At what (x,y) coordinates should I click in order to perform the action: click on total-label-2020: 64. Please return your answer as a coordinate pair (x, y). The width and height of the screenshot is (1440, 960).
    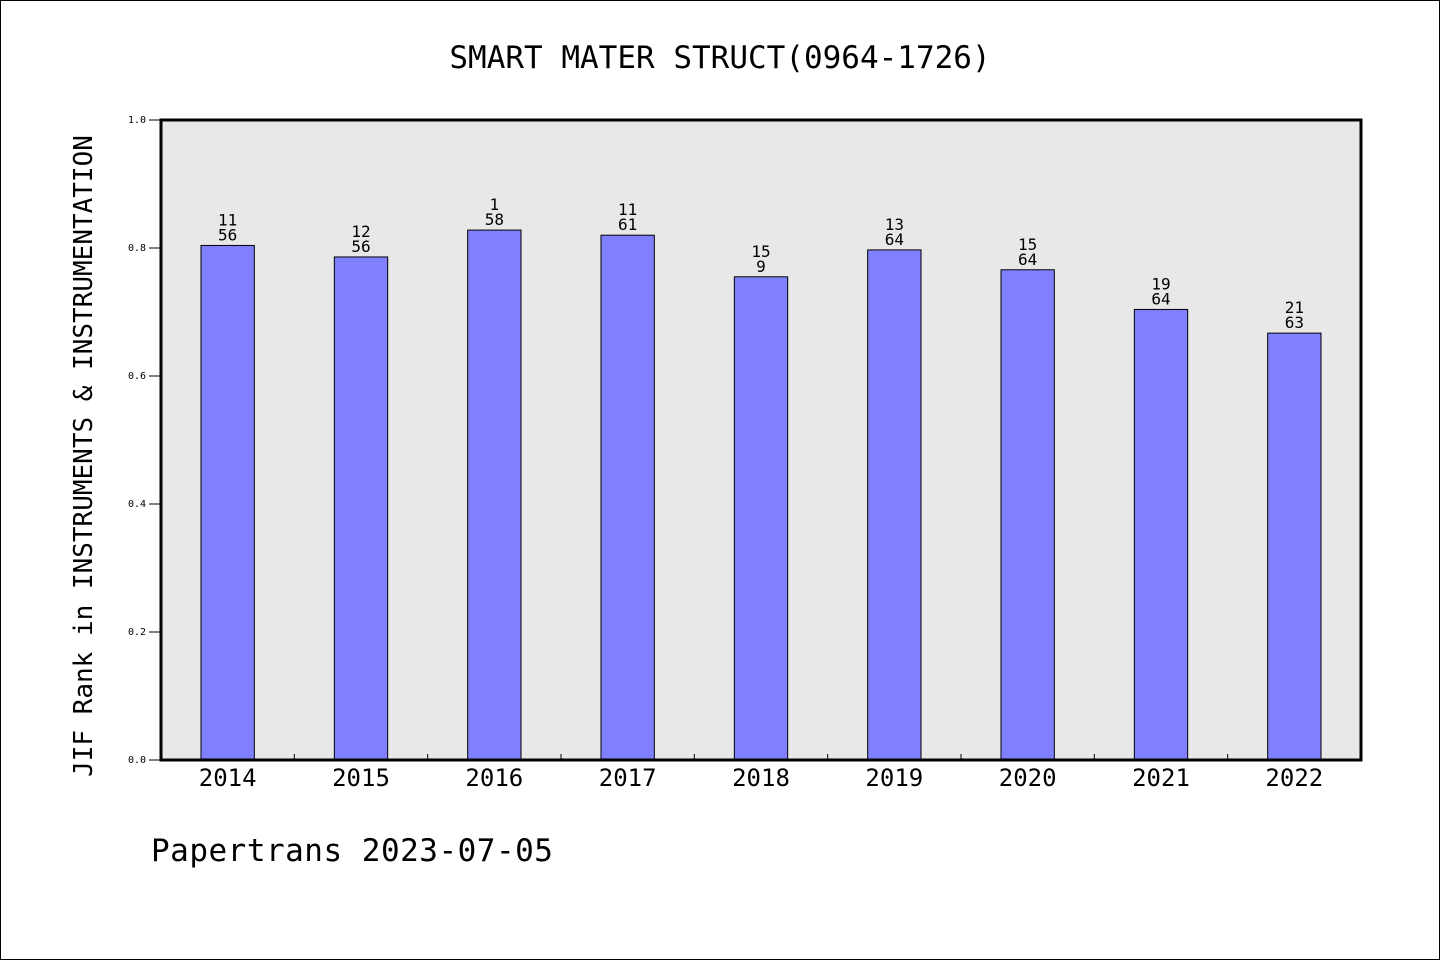
    Looking at the image, I should click on (1027, 259).